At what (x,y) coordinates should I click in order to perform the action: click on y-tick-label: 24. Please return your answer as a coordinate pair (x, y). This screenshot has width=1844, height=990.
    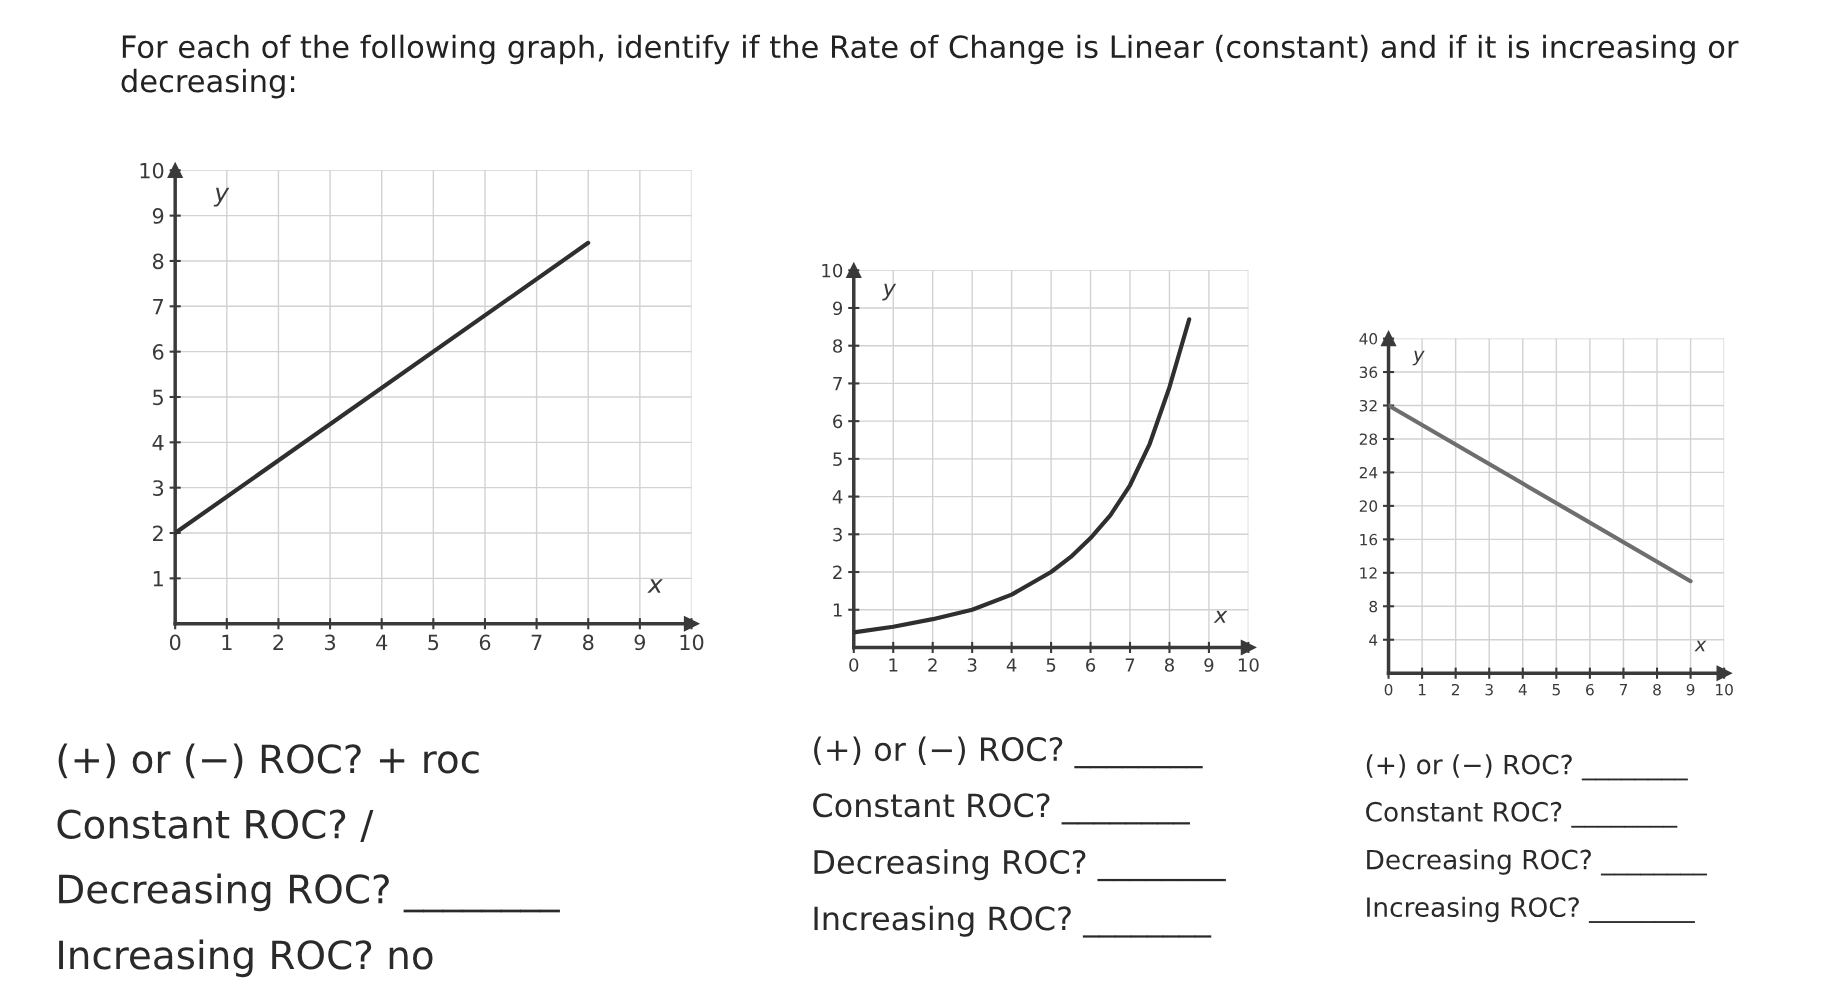
    Looking at the image, I should click on (1368, 472).